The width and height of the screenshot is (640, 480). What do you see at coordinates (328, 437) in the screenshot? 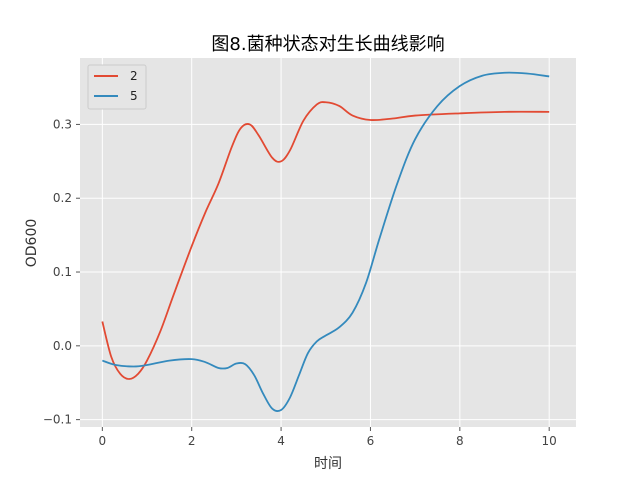
I see `x-ticks: 0 2 4 6 8 10` at bounding box center [328, 437].